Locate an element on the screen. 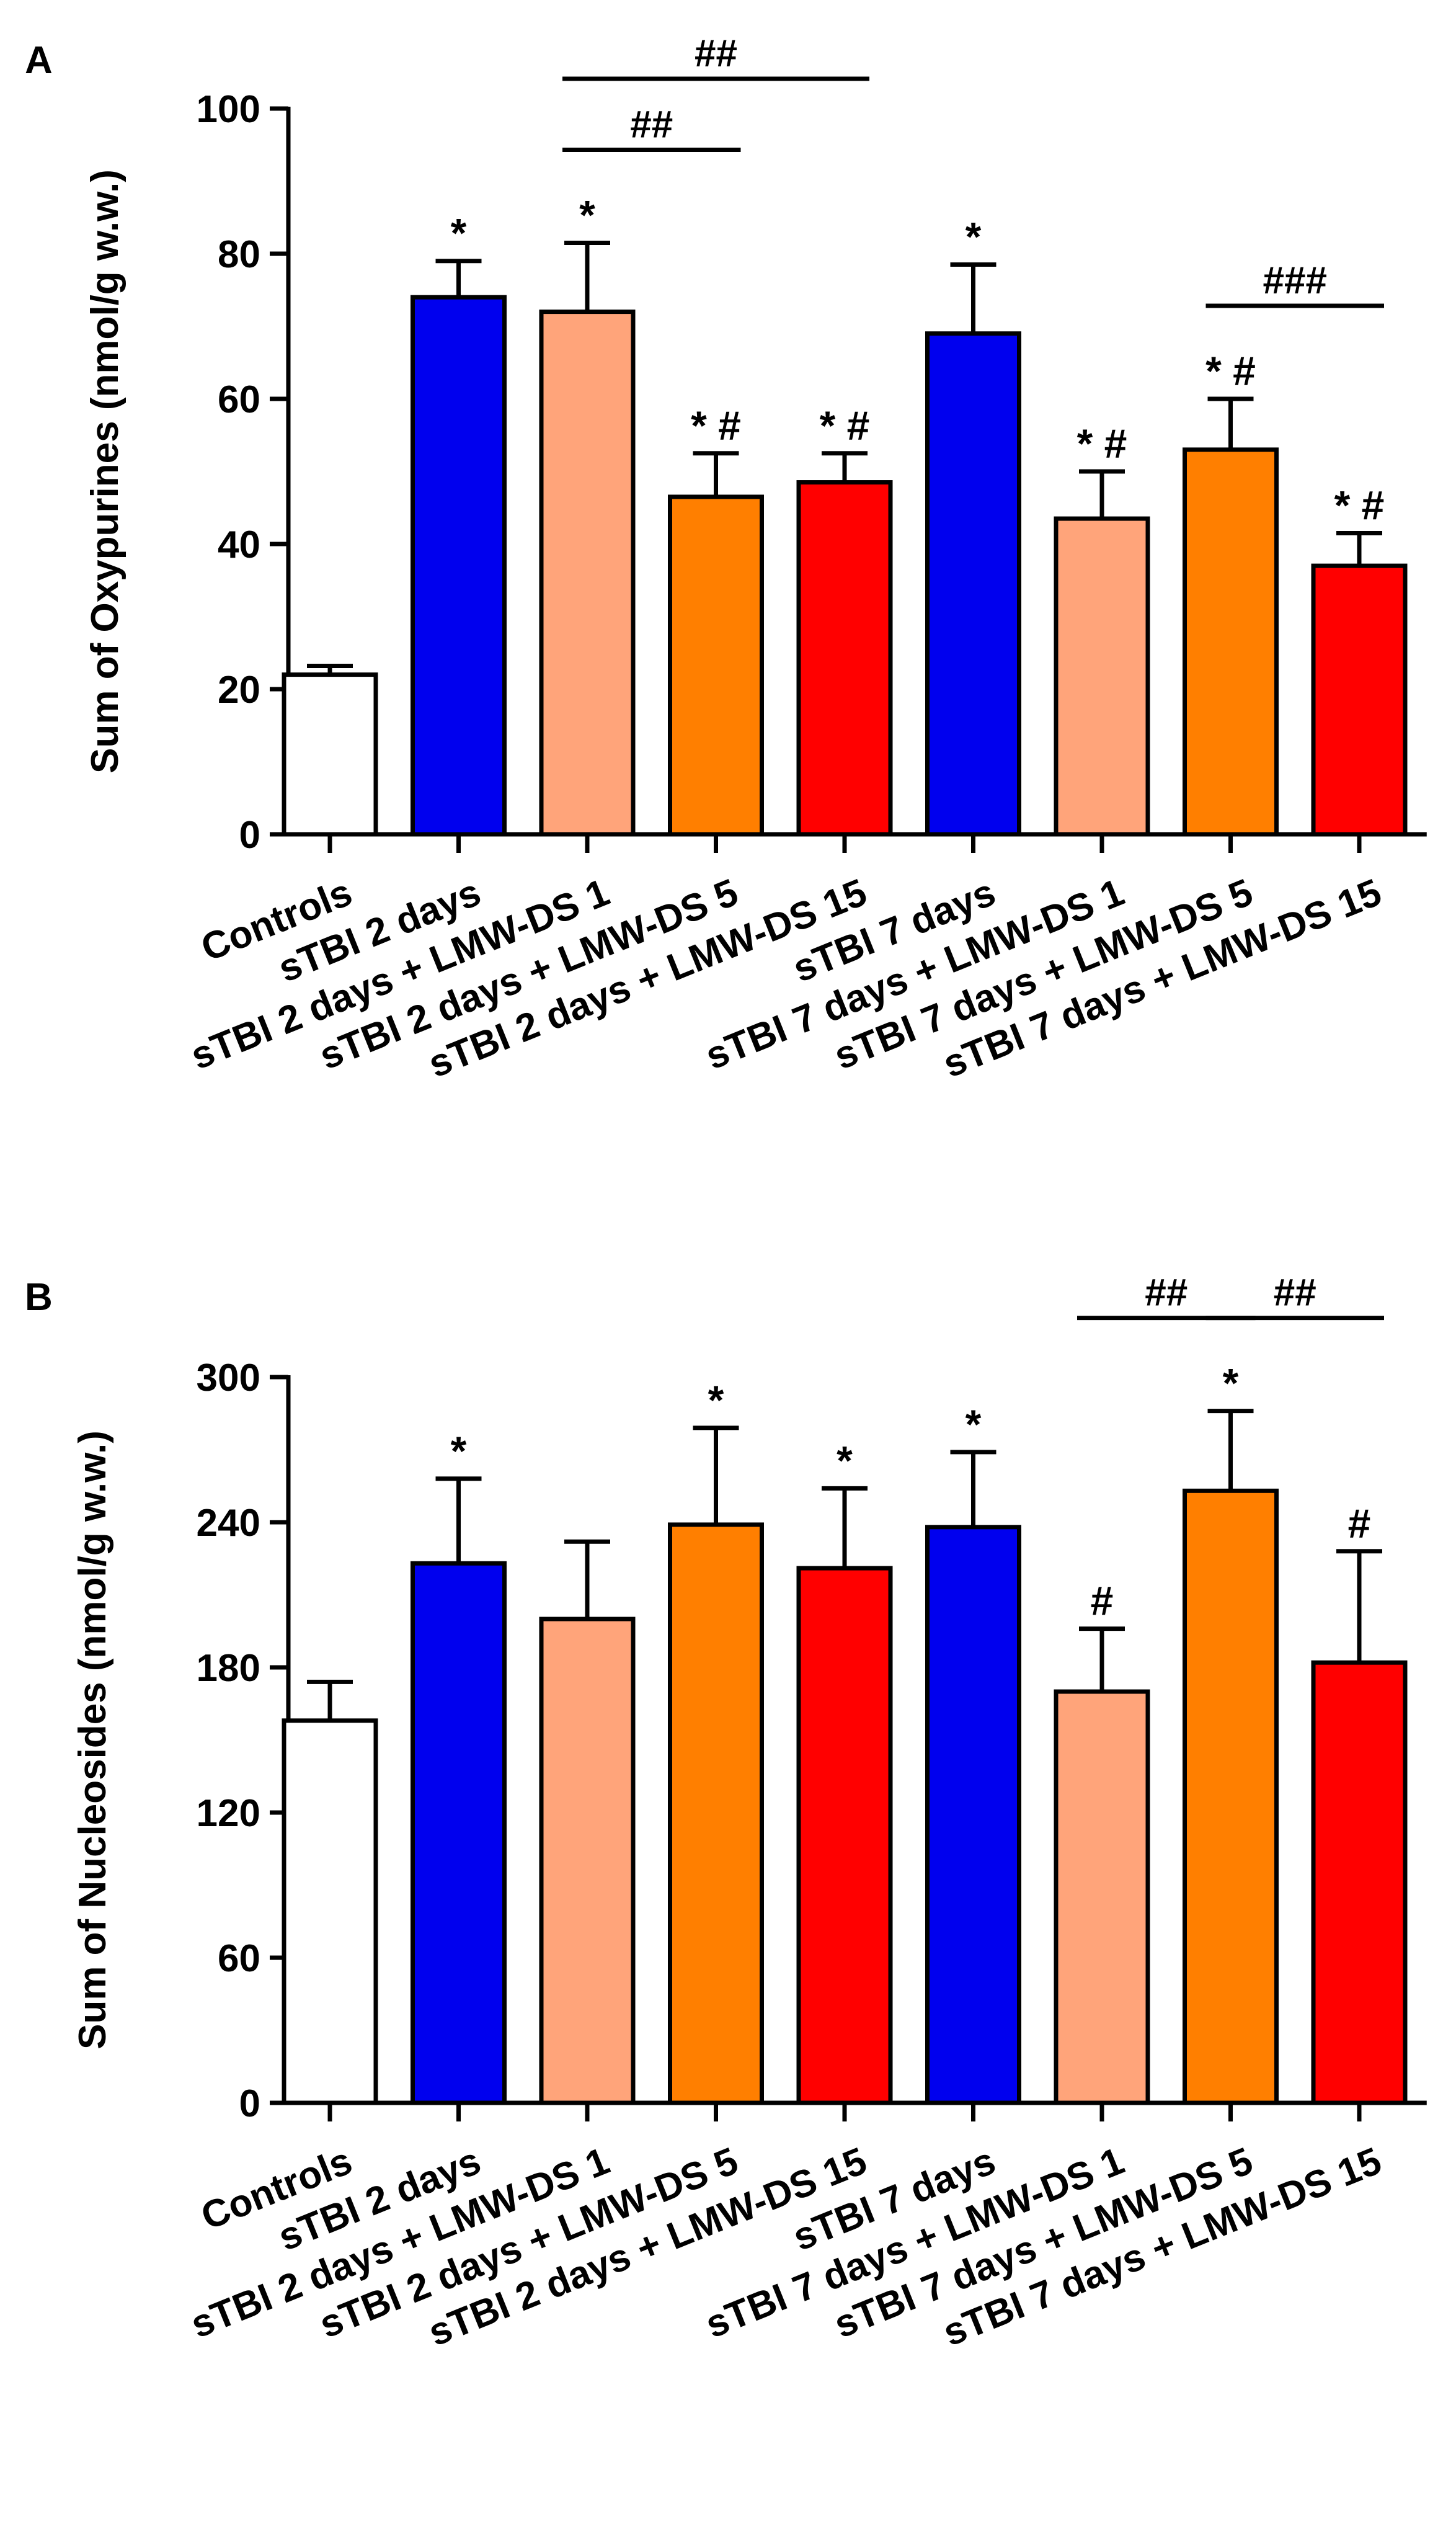 Image resolution: width=1456 pixels, height=2547 pixels. y-tick-label: 240 is located at coordinates (229, 1524).